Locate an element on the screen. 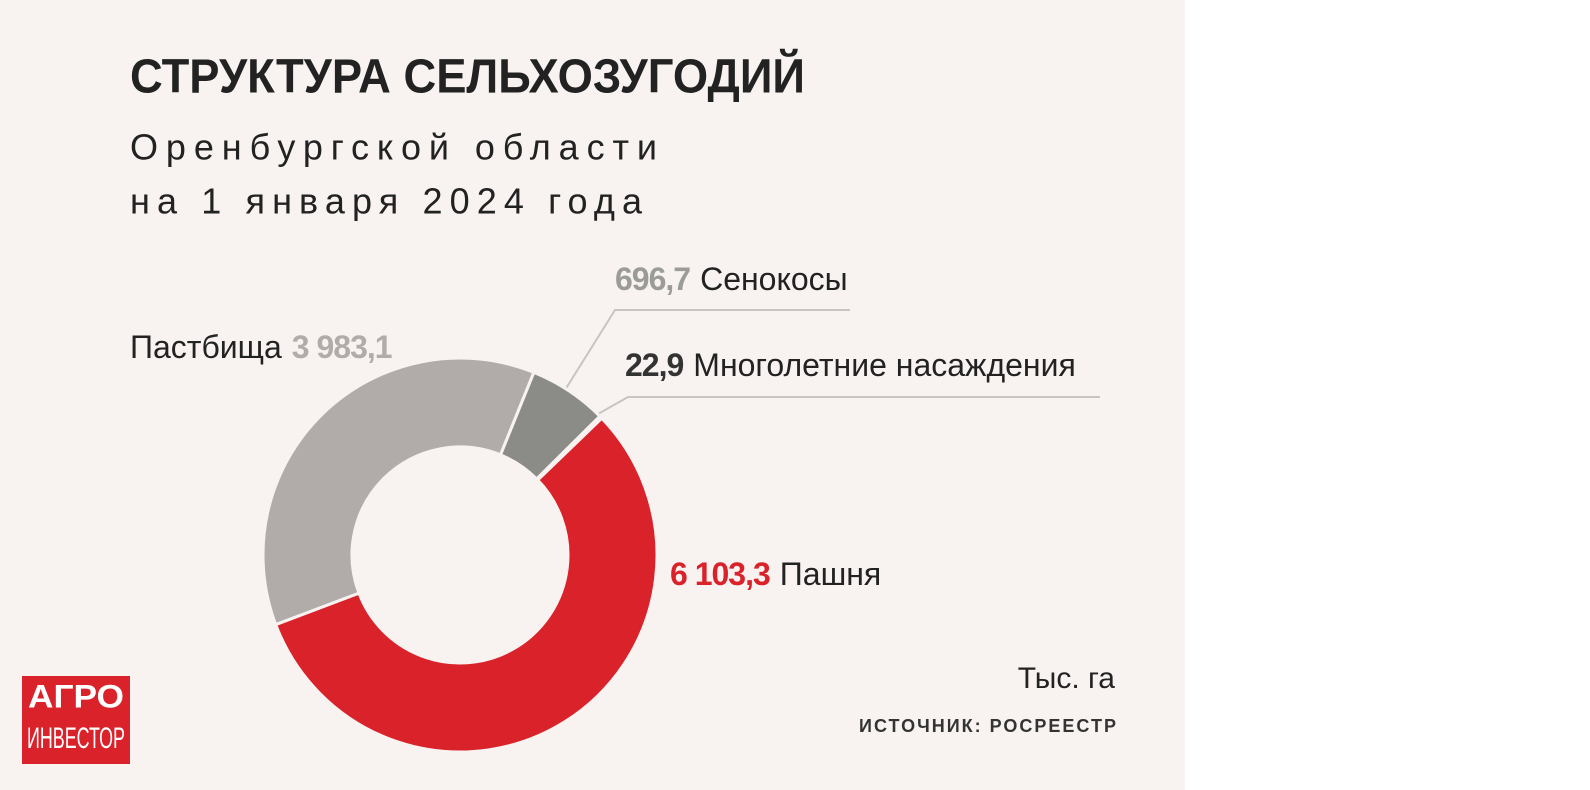 This screenshot has width=1590, height=790. segment-label: 22,9 Многолетние насаждения is located at coordinates (850, 365).